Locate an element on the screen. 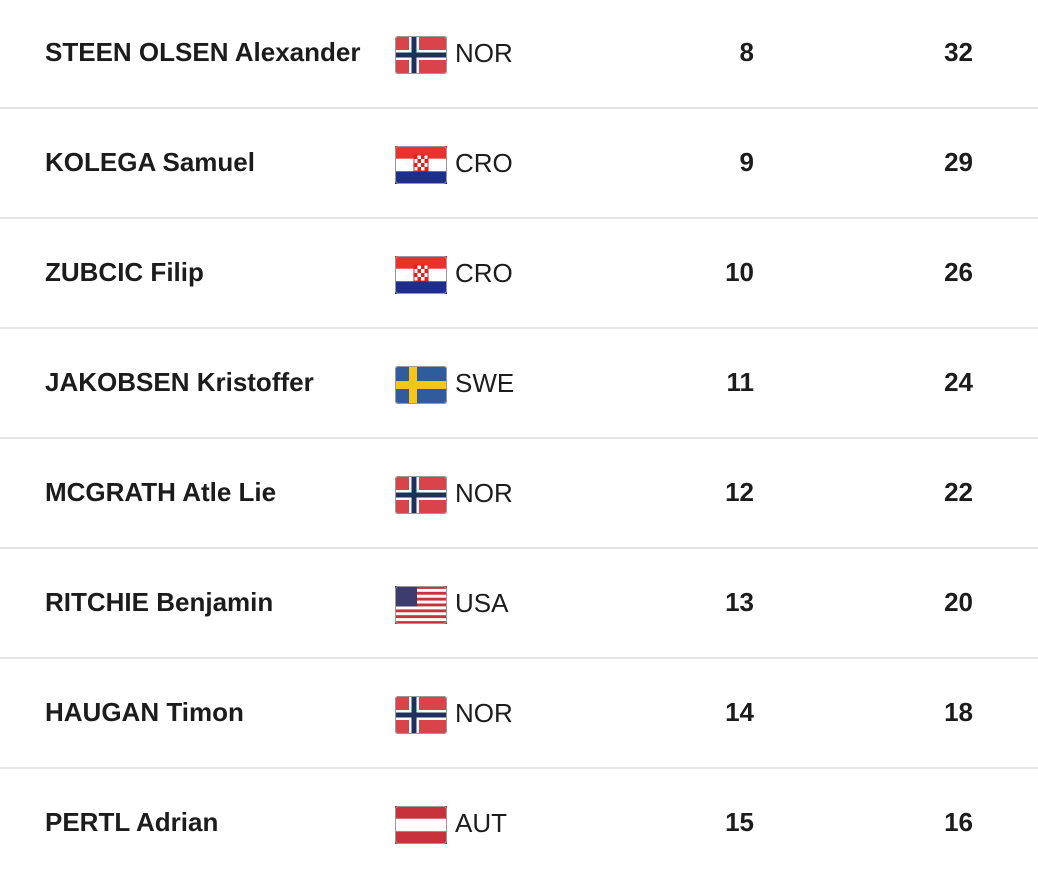 The height and width of the screenshot is (876, 1038). country: SWE is located at coordinates (485, 383).